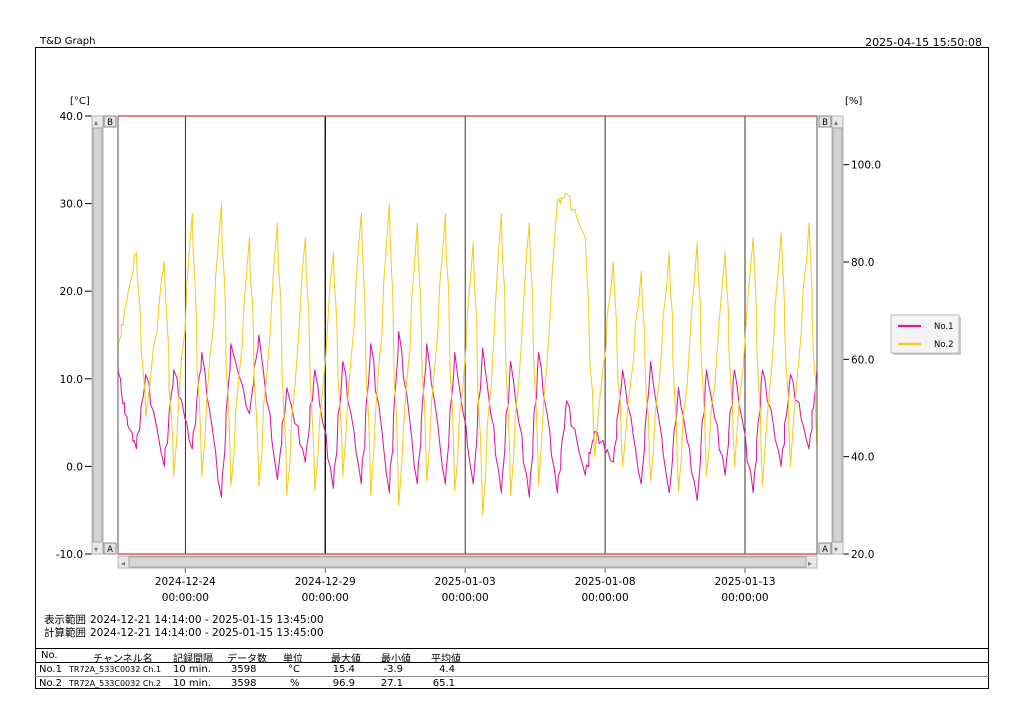 This screenshot has height=724, width=1024. Describe the element at coordinates (393, 669) in the screenshot. I see `table-cell: -3.9` at that location.